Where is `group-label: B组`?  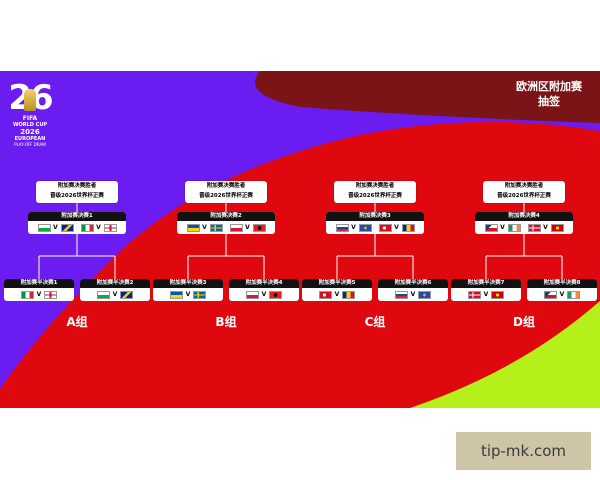 group-label: B组 is located at coordinates (226, 322).